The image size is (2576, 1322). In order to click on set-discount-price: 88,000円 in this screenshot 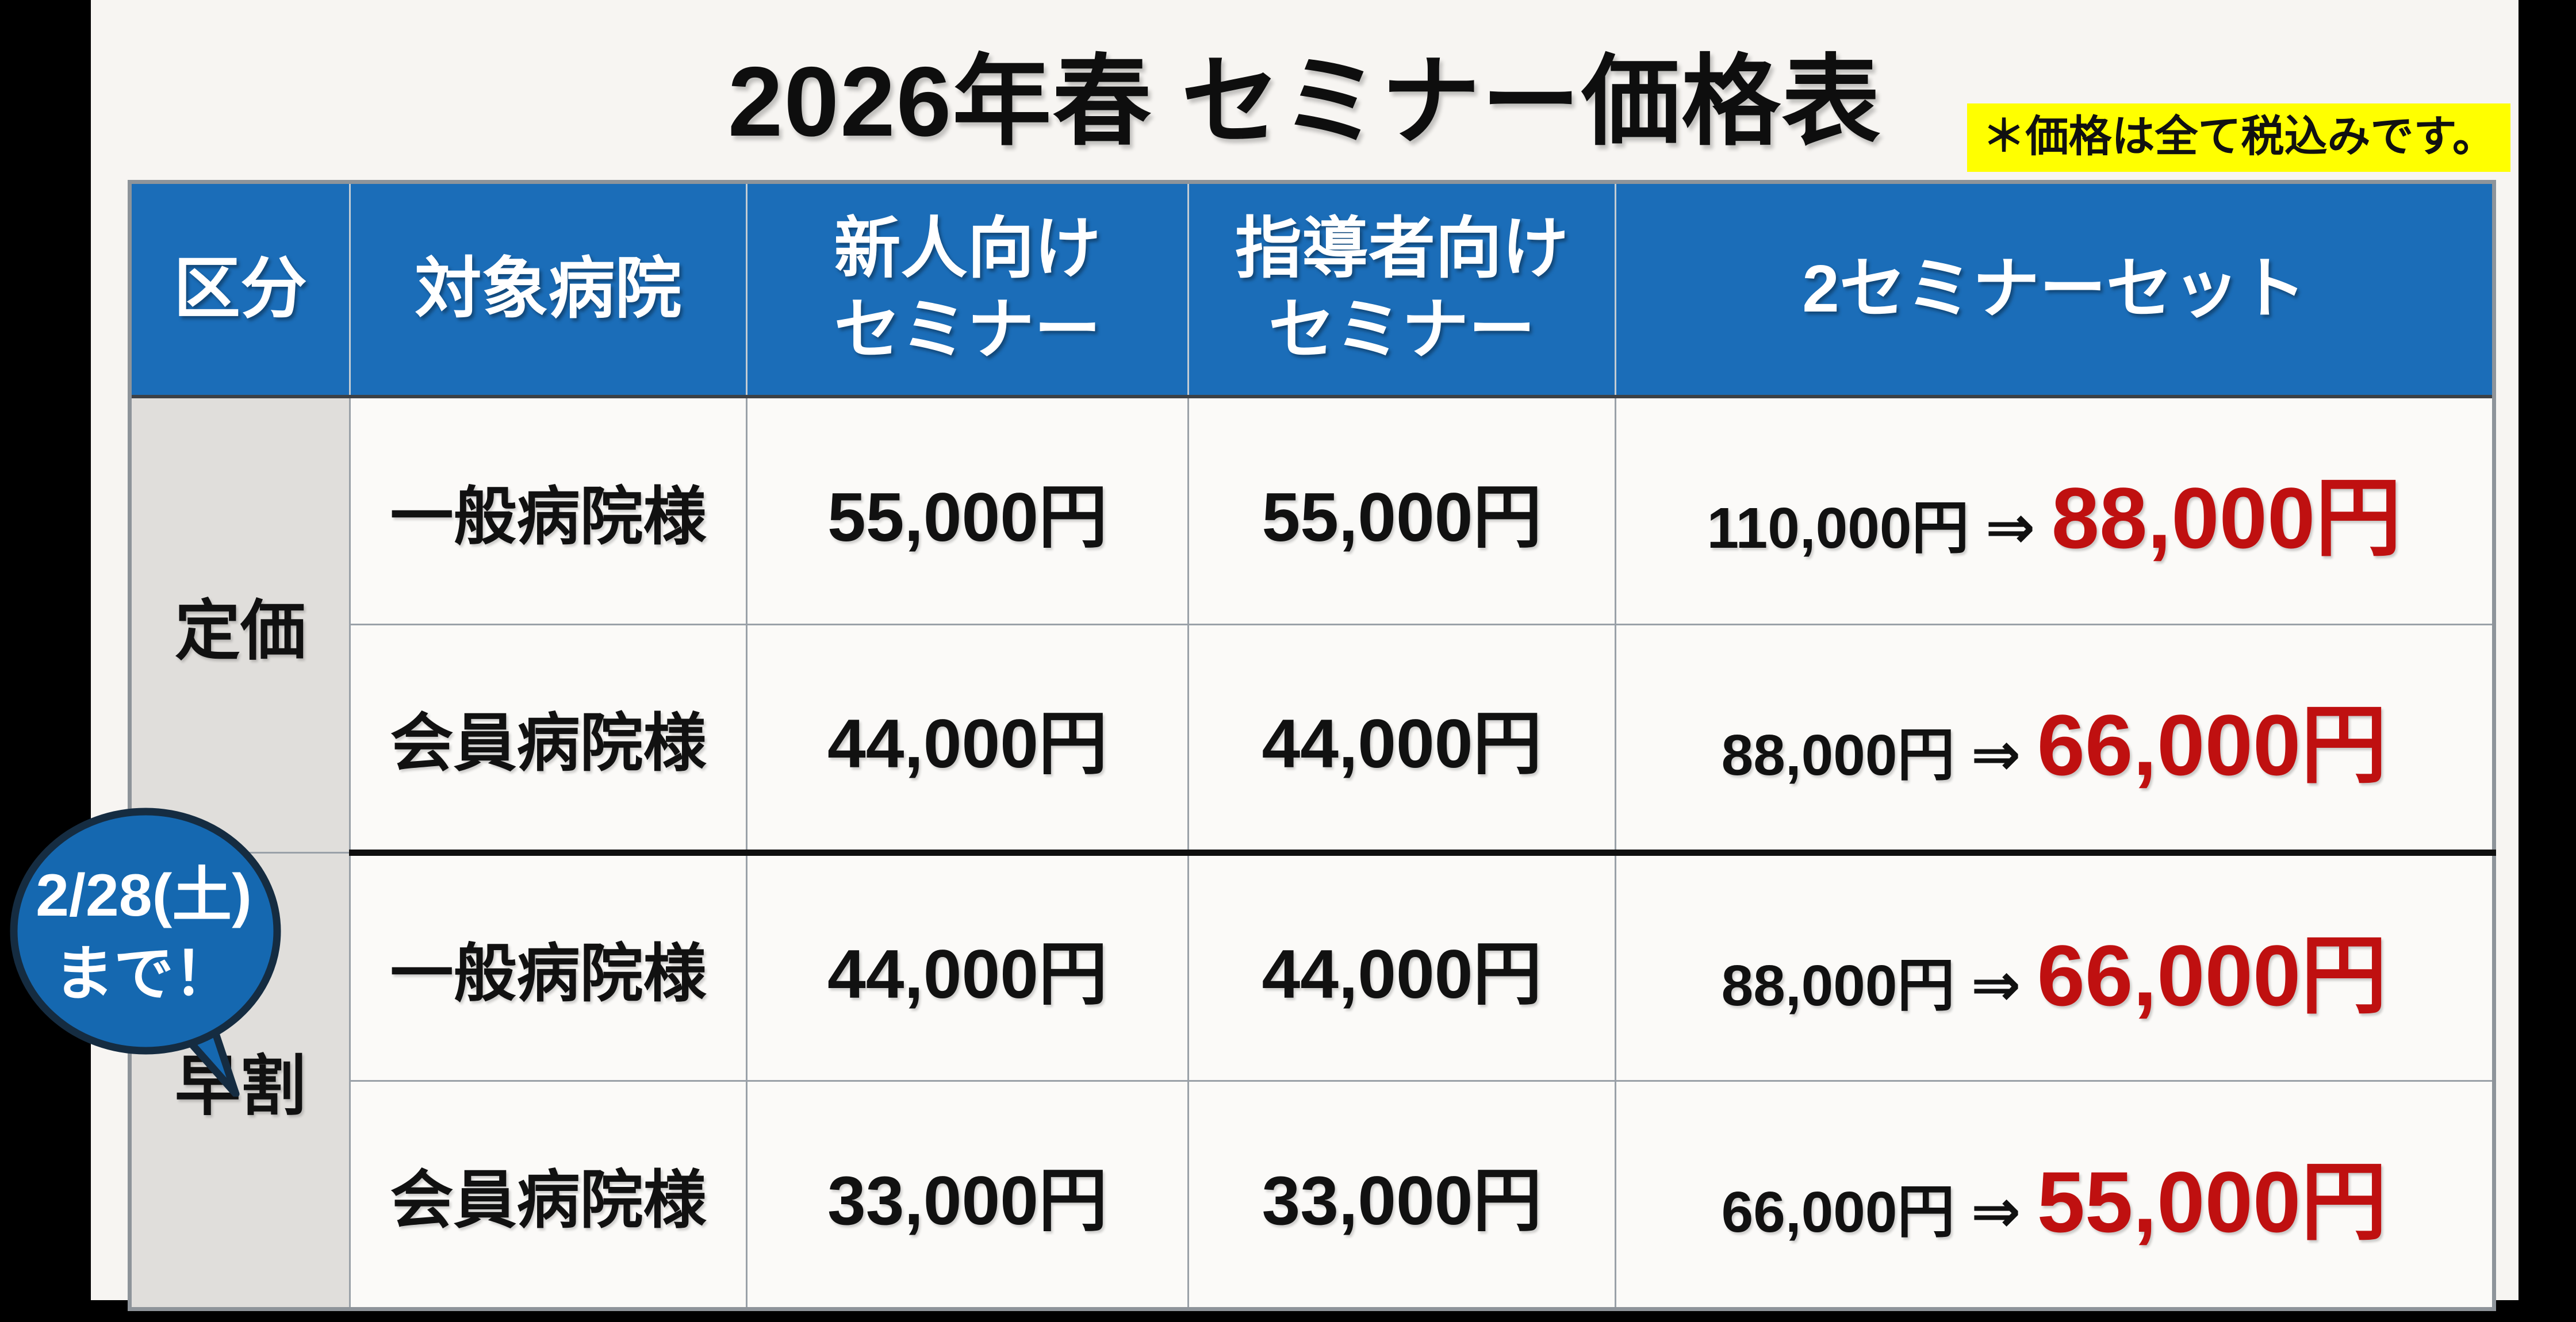, I will do `click(2226, 518)`.